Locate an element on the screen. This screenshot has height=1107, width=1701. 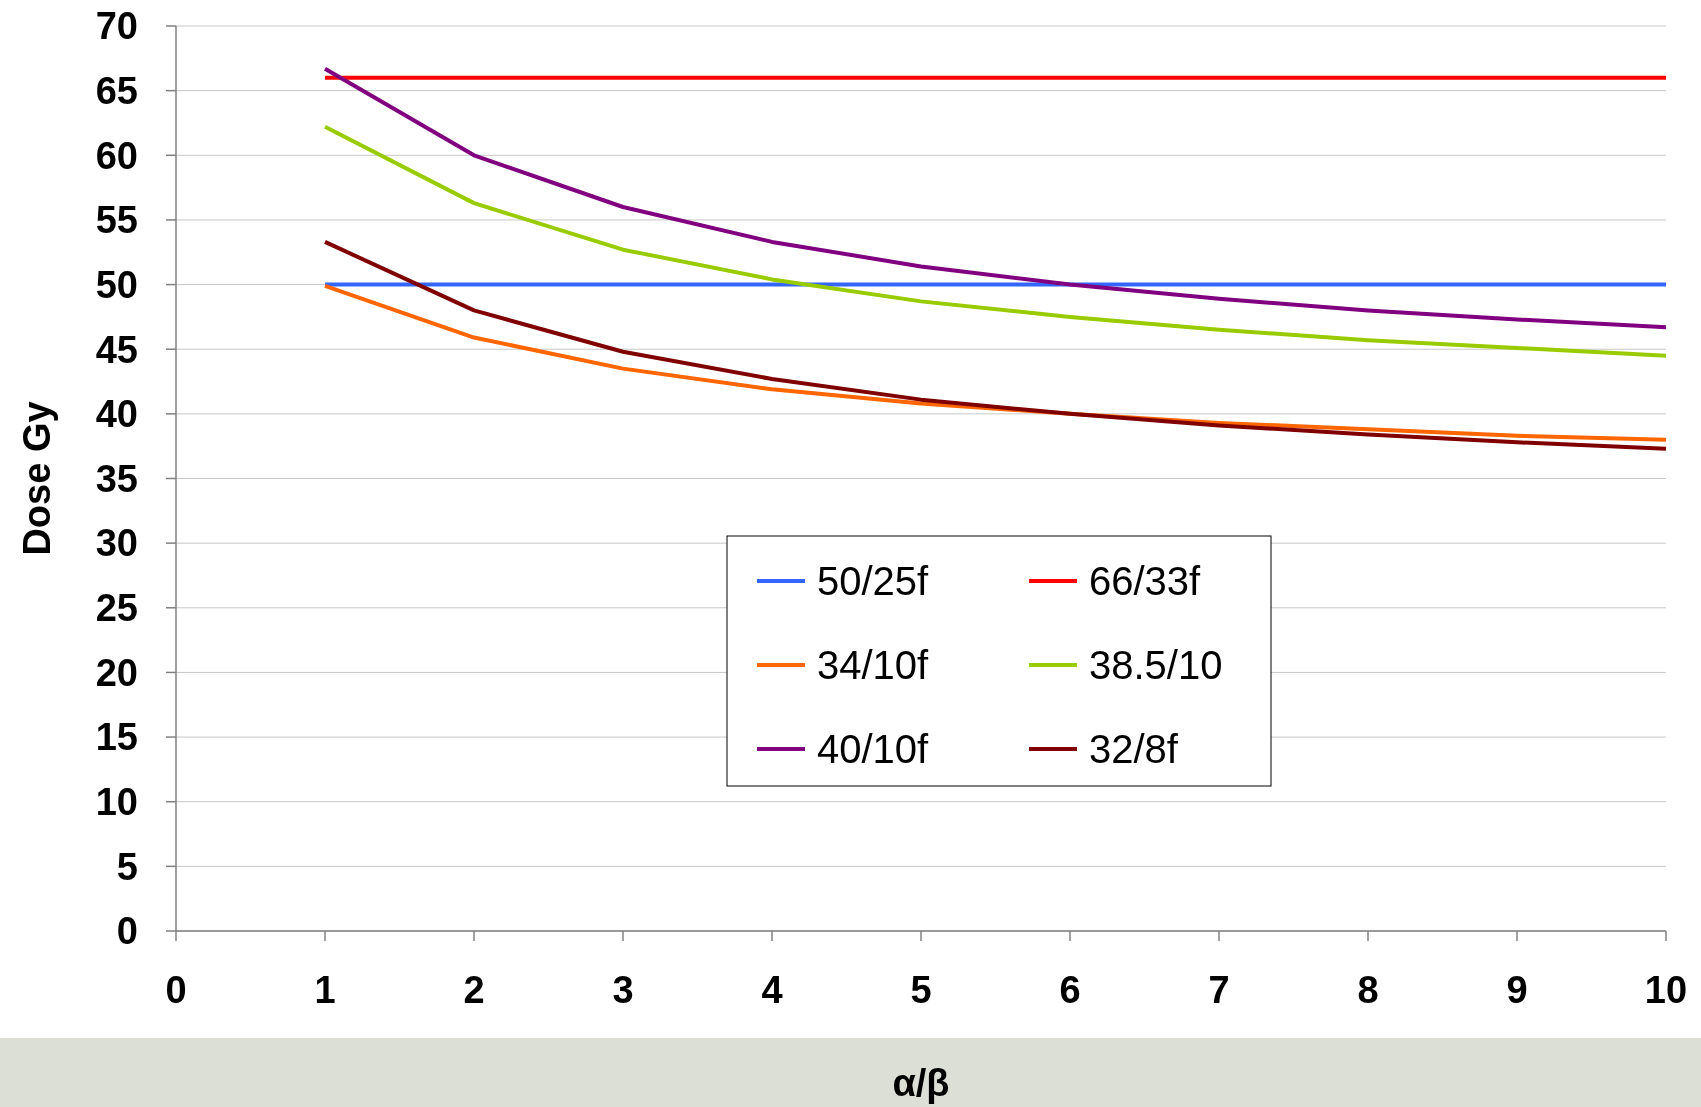
x-tick-label: 2 is located at coordinates (474, 990).